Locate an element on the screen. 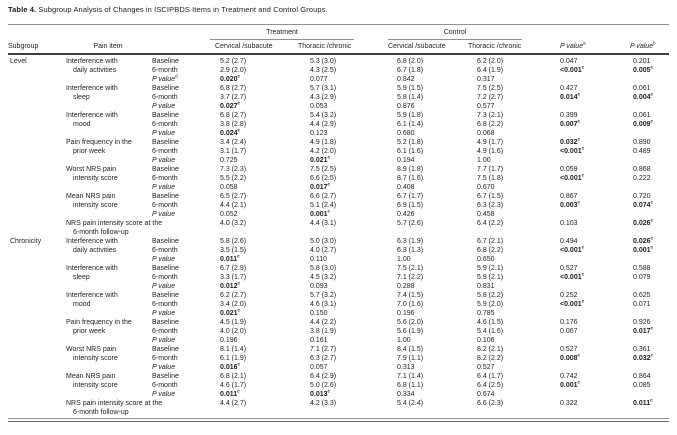  pain-item-cell: mood is located at coordinates (82, 304).